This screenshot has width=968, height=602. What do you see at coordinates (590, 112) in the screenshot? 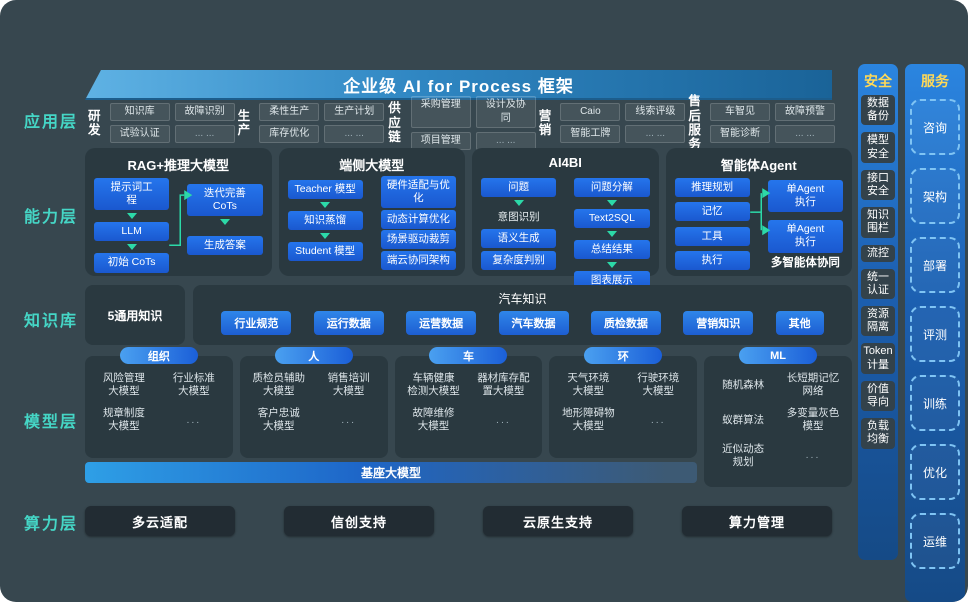
I see `app-item-box: Caio` at bounding box center [590, 112].